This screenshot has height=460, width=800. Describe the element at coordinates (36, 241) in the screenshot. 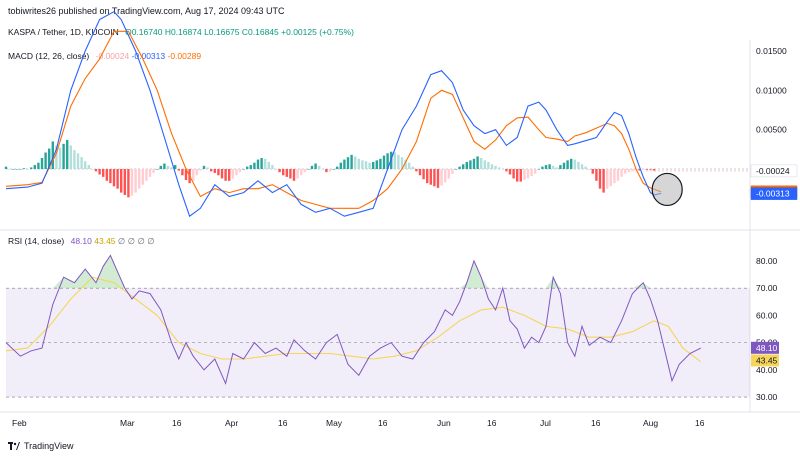

I see `rsi-legend-label: RSI (14, close)` at that location.